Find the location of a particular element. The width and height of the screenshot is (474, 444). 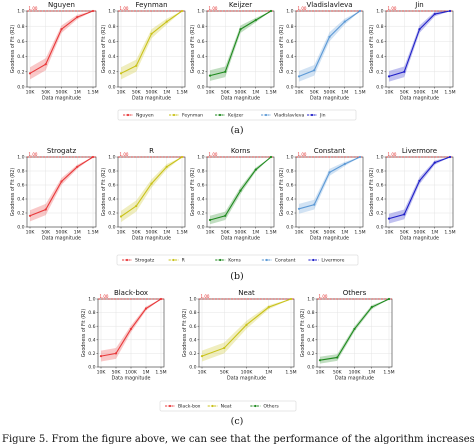

legend-entry: Others is located at coordinates (271, 407).